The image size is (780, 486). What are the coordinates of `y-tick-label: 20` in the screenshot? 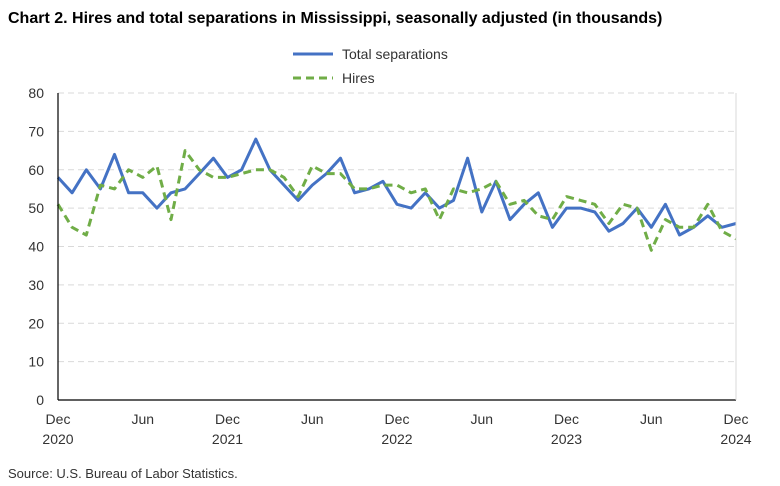 It's located at (36, 323).